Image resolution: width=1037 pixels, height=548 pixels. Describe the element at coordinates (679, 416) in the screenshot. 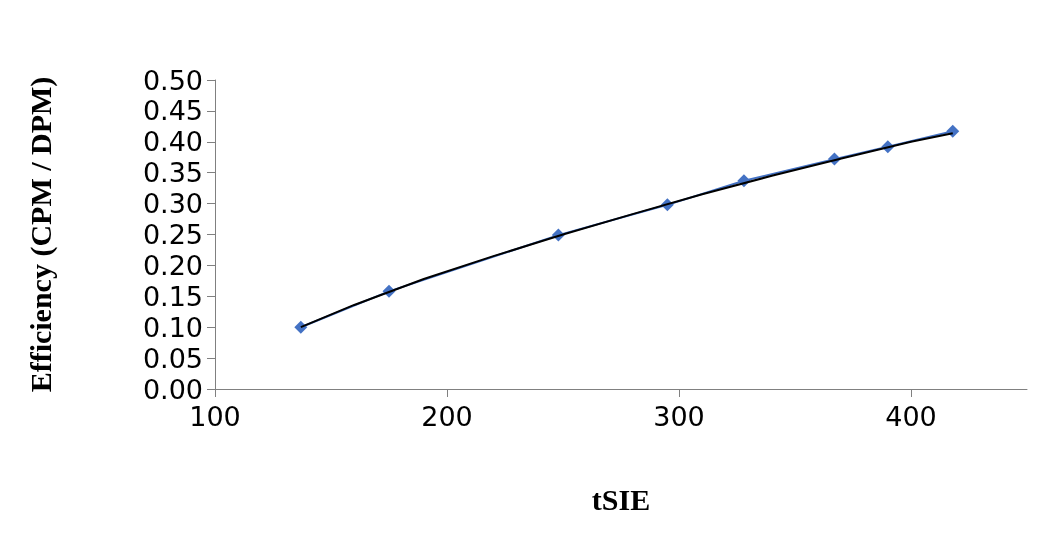

I see `x-tick-label: 300` at that location.